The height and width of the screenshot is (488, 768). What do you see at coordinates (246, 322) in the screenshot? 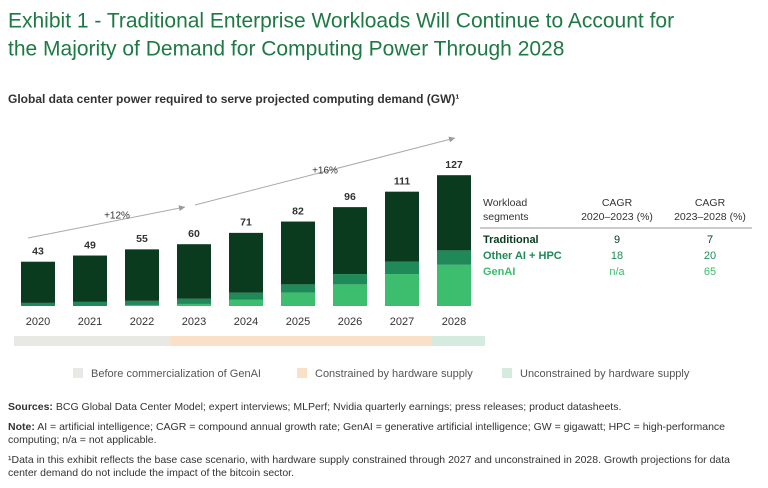
I see `x-tick-label: 2024` at bounding box center [246, 322].